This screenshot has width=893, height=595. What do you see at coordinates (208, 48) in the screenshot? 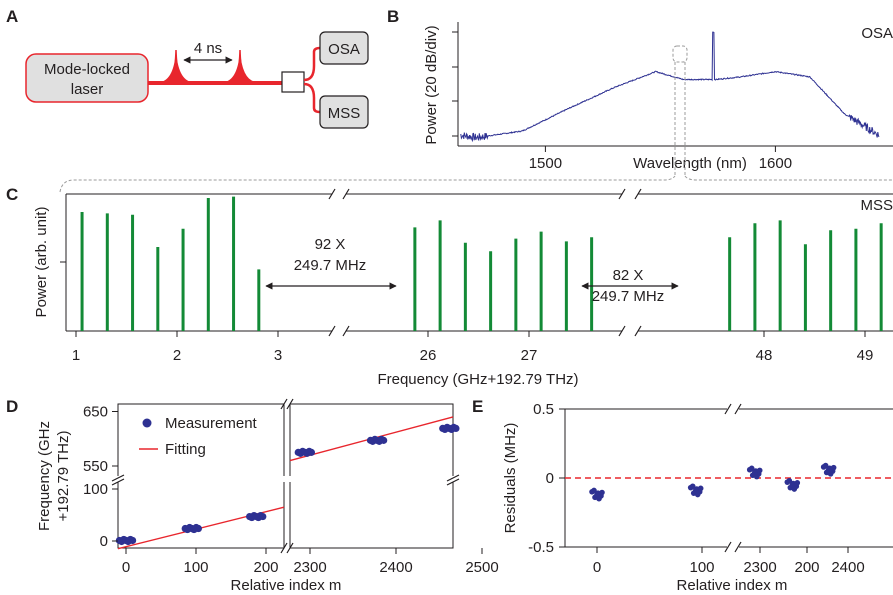
I see `period-label: 4 ns` at bounding box center [208, 48].